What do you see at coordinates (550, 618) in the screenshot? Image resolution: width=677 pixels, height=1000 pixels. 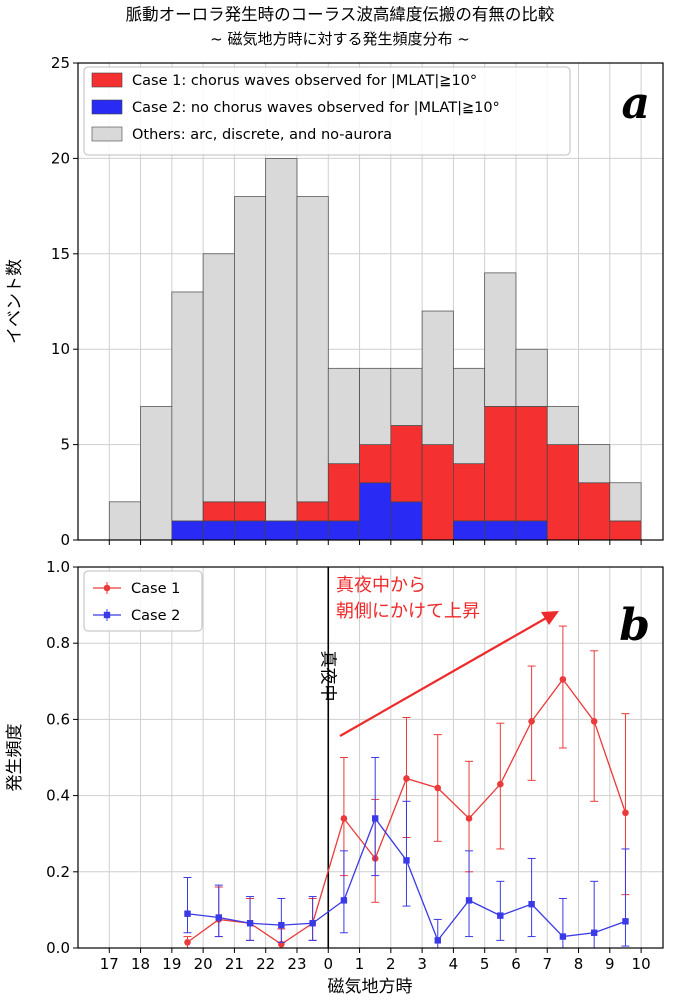 I see `trend-arrow-head` at bounding box center [550, 618].